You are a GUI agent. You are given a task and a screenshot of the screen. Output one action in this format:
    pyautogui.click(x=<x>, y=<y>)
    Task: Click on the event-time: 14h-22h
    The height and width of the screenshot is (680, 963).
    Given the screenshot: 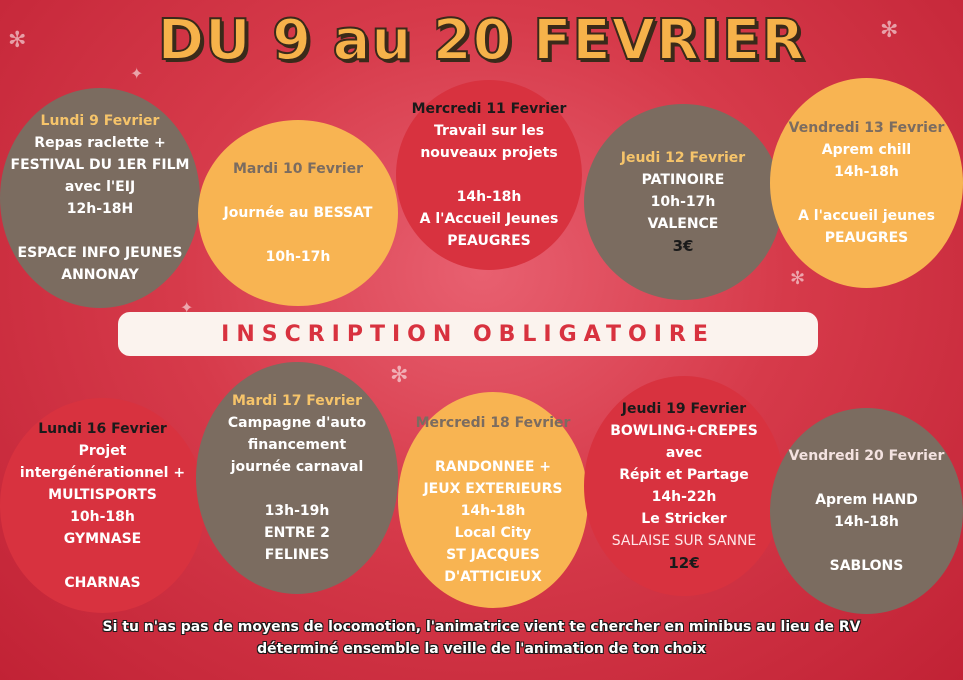 What is the action you would take?
    pyautogui.click(x=684, y=497)
    